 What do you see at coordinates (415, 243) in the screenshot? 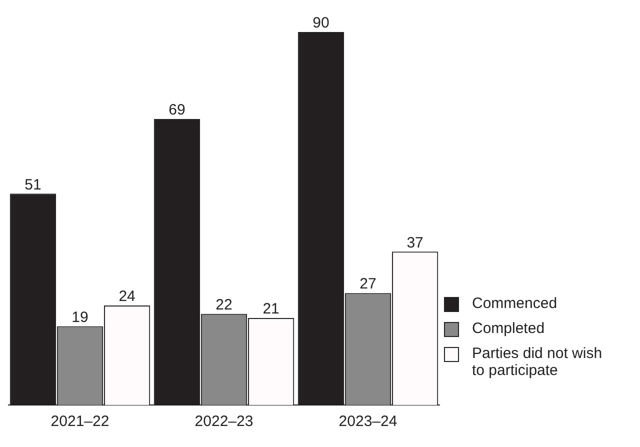
I see `data-label: 37` at bounding box center [415, 243].